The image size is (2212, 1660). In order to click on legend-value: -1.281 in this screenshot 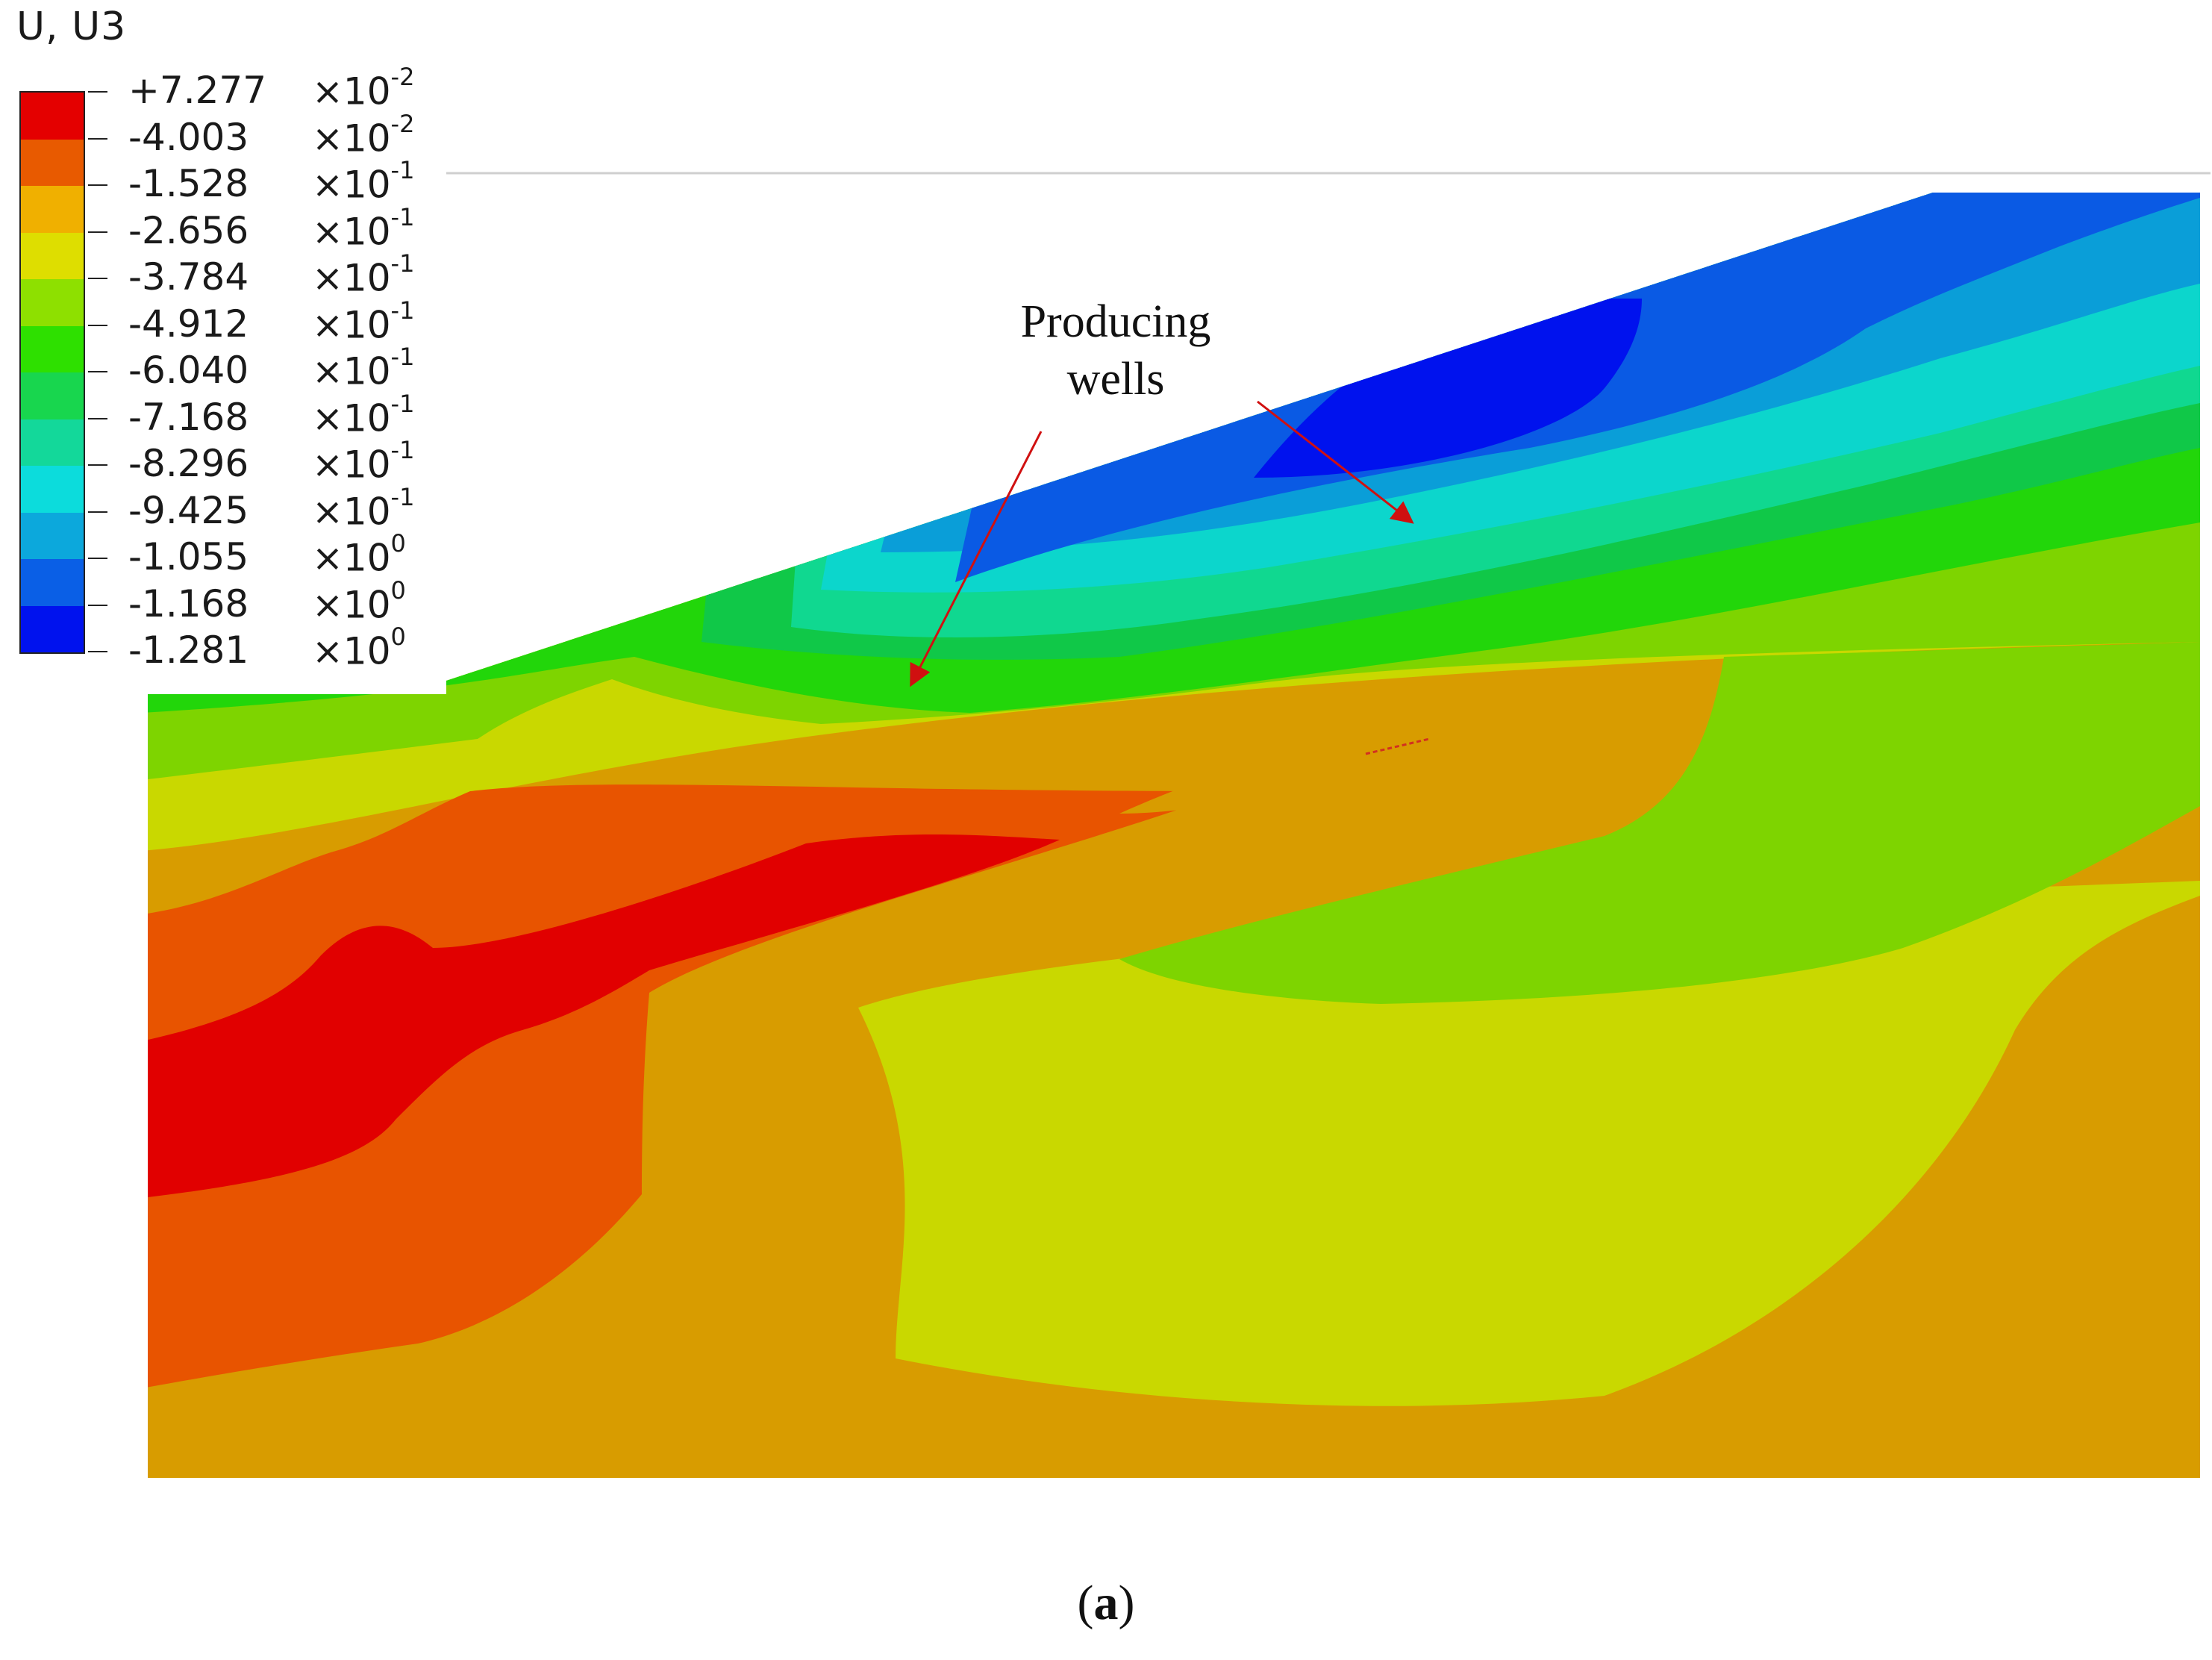, I will do `click(188, 650)`.